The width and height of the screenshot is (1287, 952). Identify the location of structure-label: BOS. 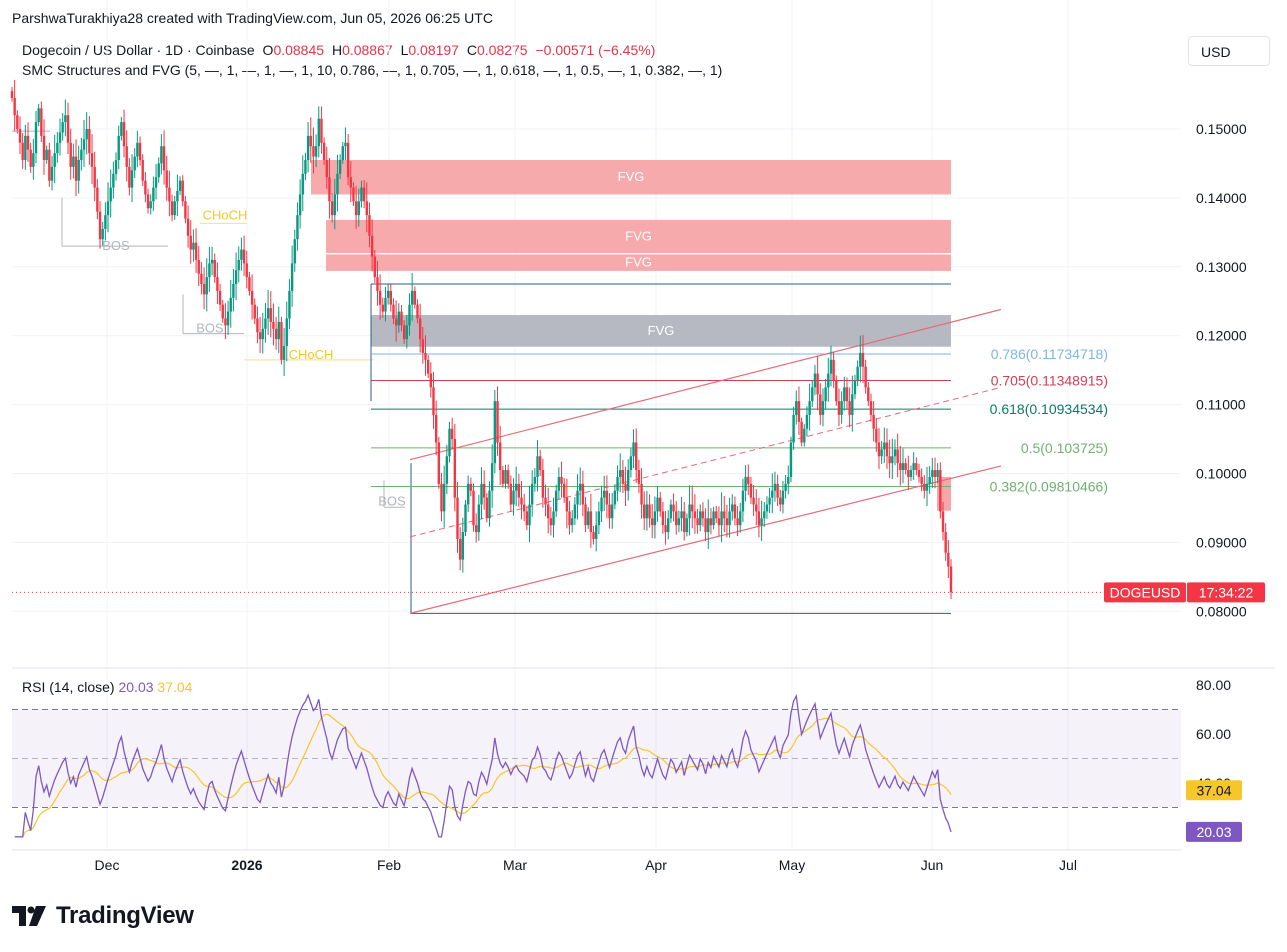
(210, 328).